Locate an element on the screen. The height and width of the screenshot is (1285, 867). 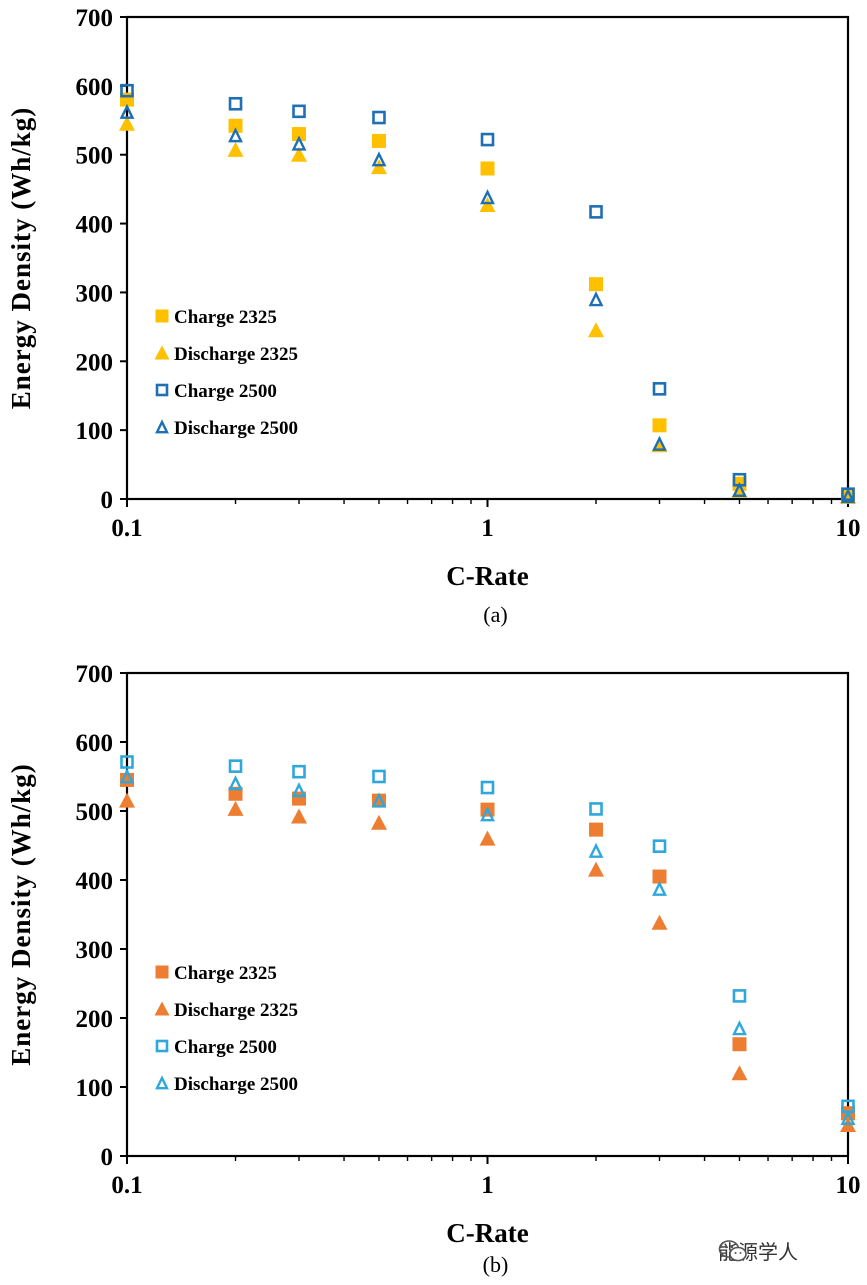
watermark: 能源学人 is located at coordinates (758, 1250).